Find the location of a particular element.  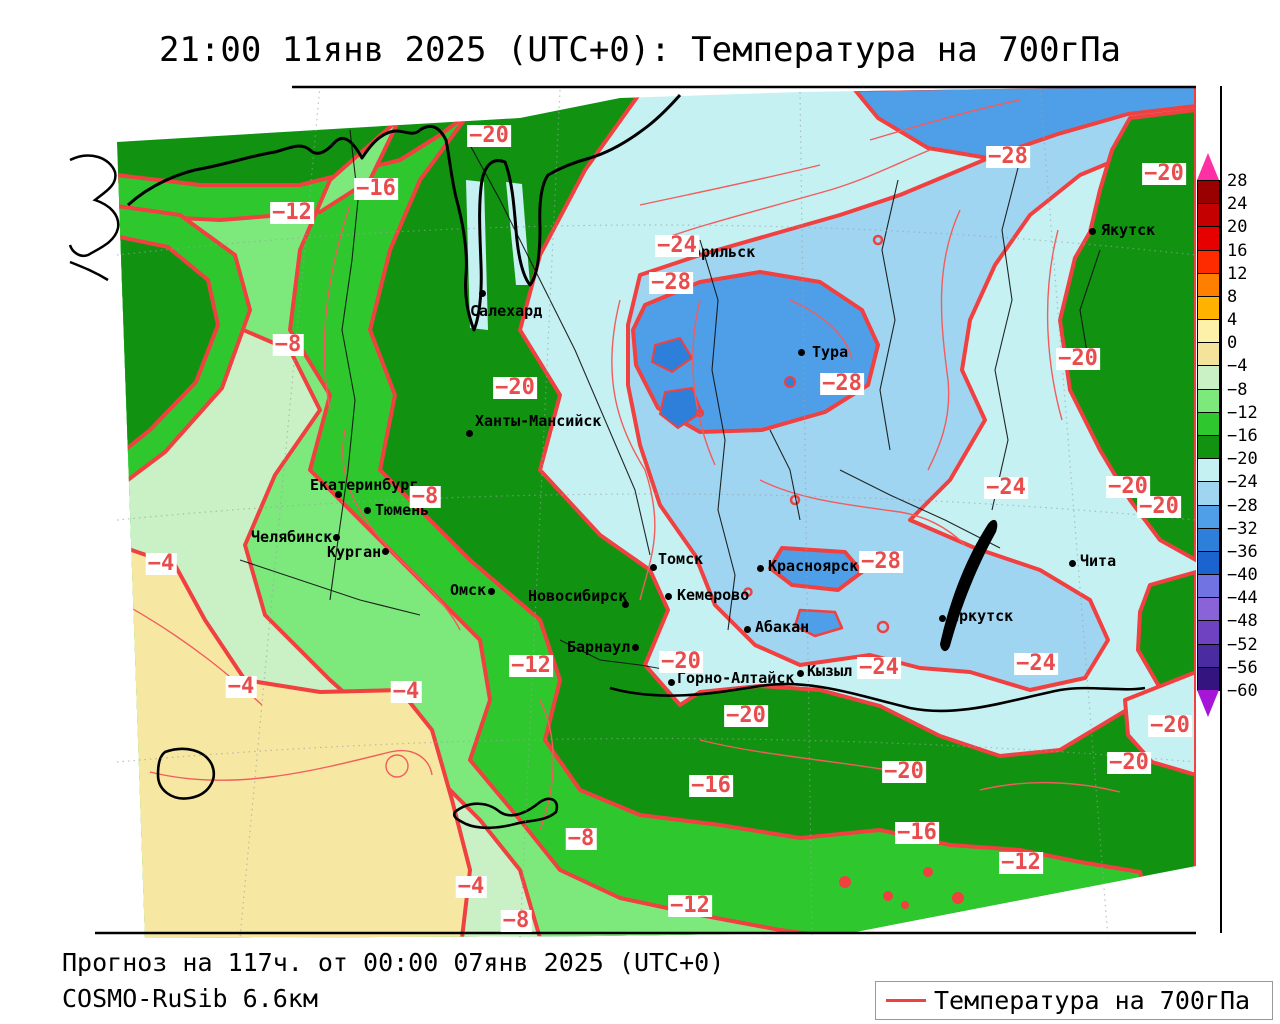

legend-box: Температура на 700гПа is located at coordinates (1074, 1000).